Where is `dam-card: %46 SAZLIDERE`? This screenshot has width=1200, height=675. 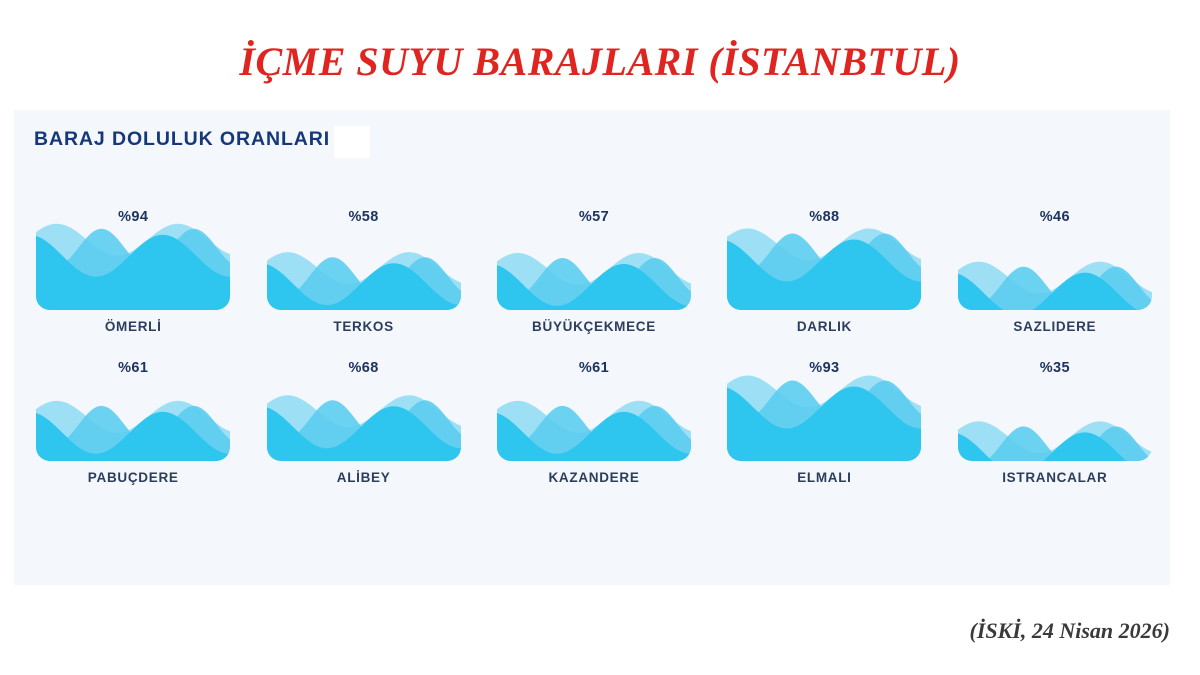
dam-card: %46 SAZLIDERE is located at coordinates (1055, 264).